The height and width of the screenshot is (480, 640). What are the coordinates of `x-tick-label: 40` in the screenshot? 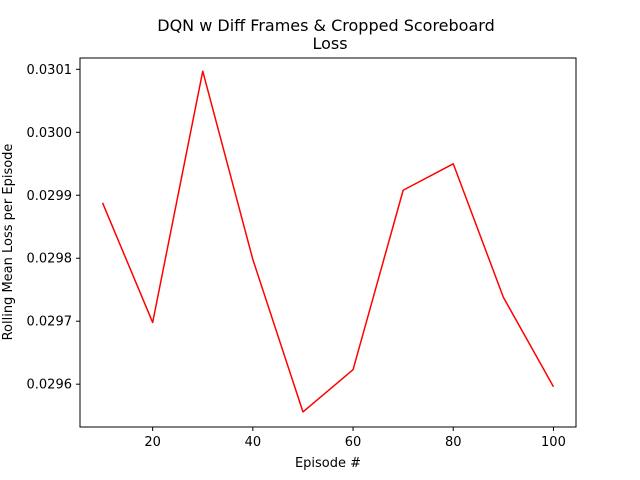 It's located at (253, 442).